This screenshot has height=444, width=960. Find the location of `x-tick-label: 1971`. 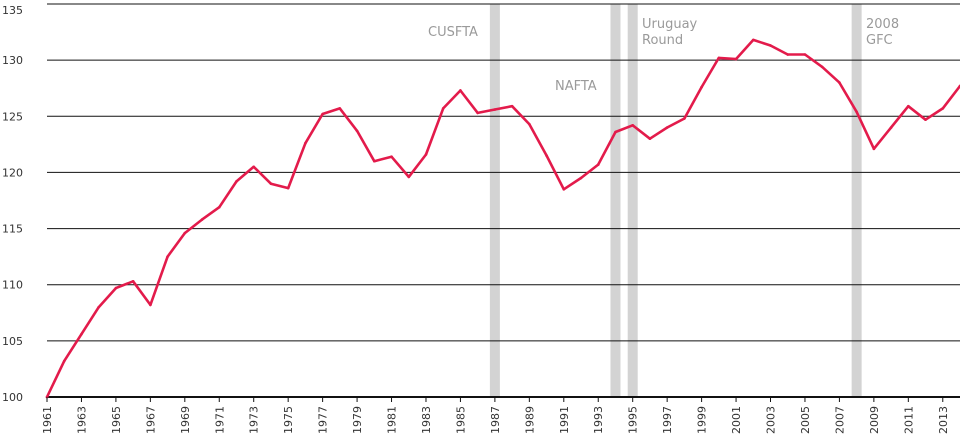

x-tick-label: 1971 is located at coordinates (219, 420).